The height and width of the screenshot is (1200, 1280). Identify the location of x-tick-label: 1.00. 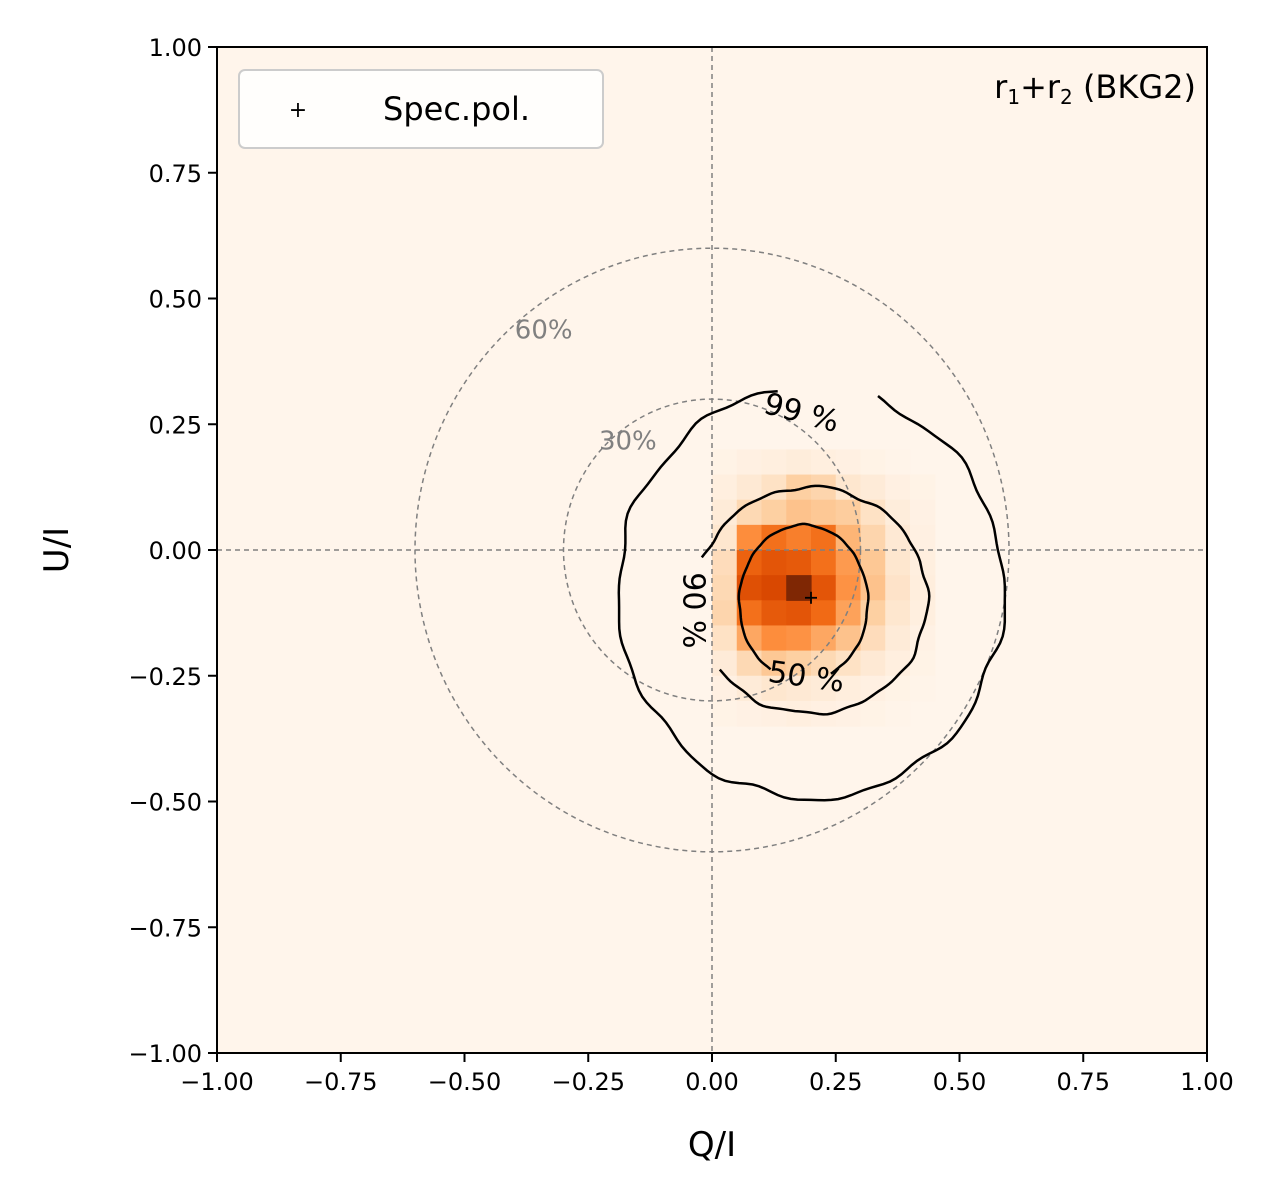
(1206, 1082).